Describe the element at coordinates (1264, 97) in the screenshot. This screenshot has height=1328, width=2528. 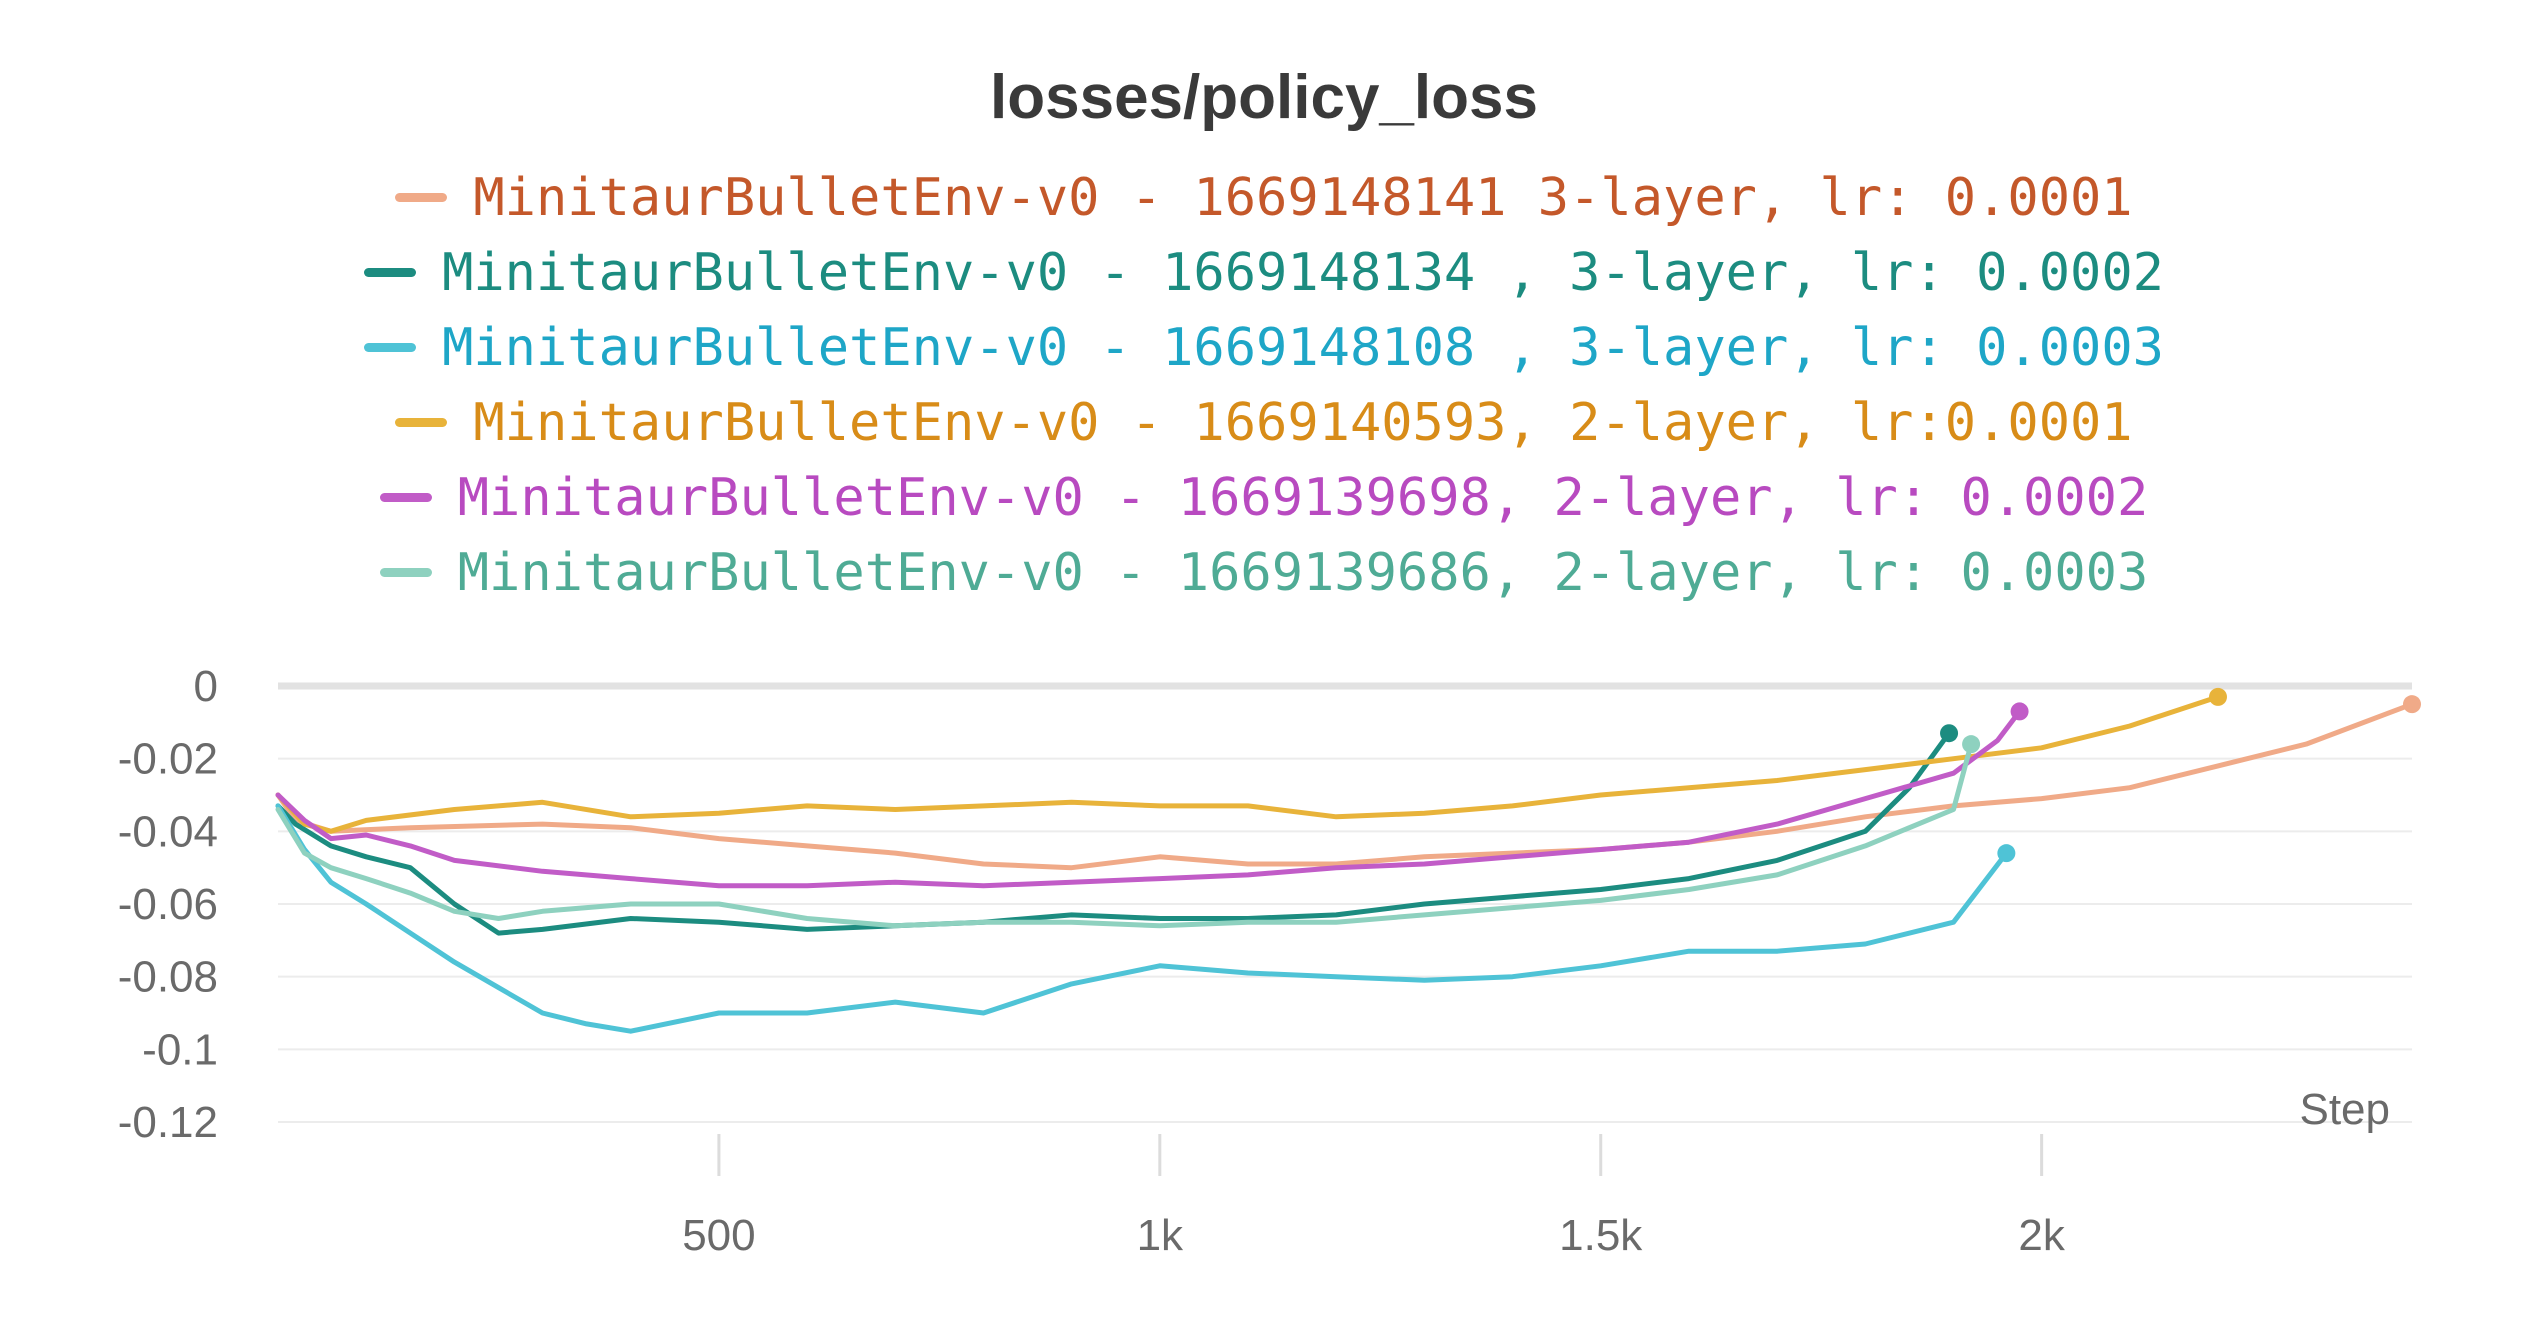
I see `chart-title: losses/policy_loss` at that location.